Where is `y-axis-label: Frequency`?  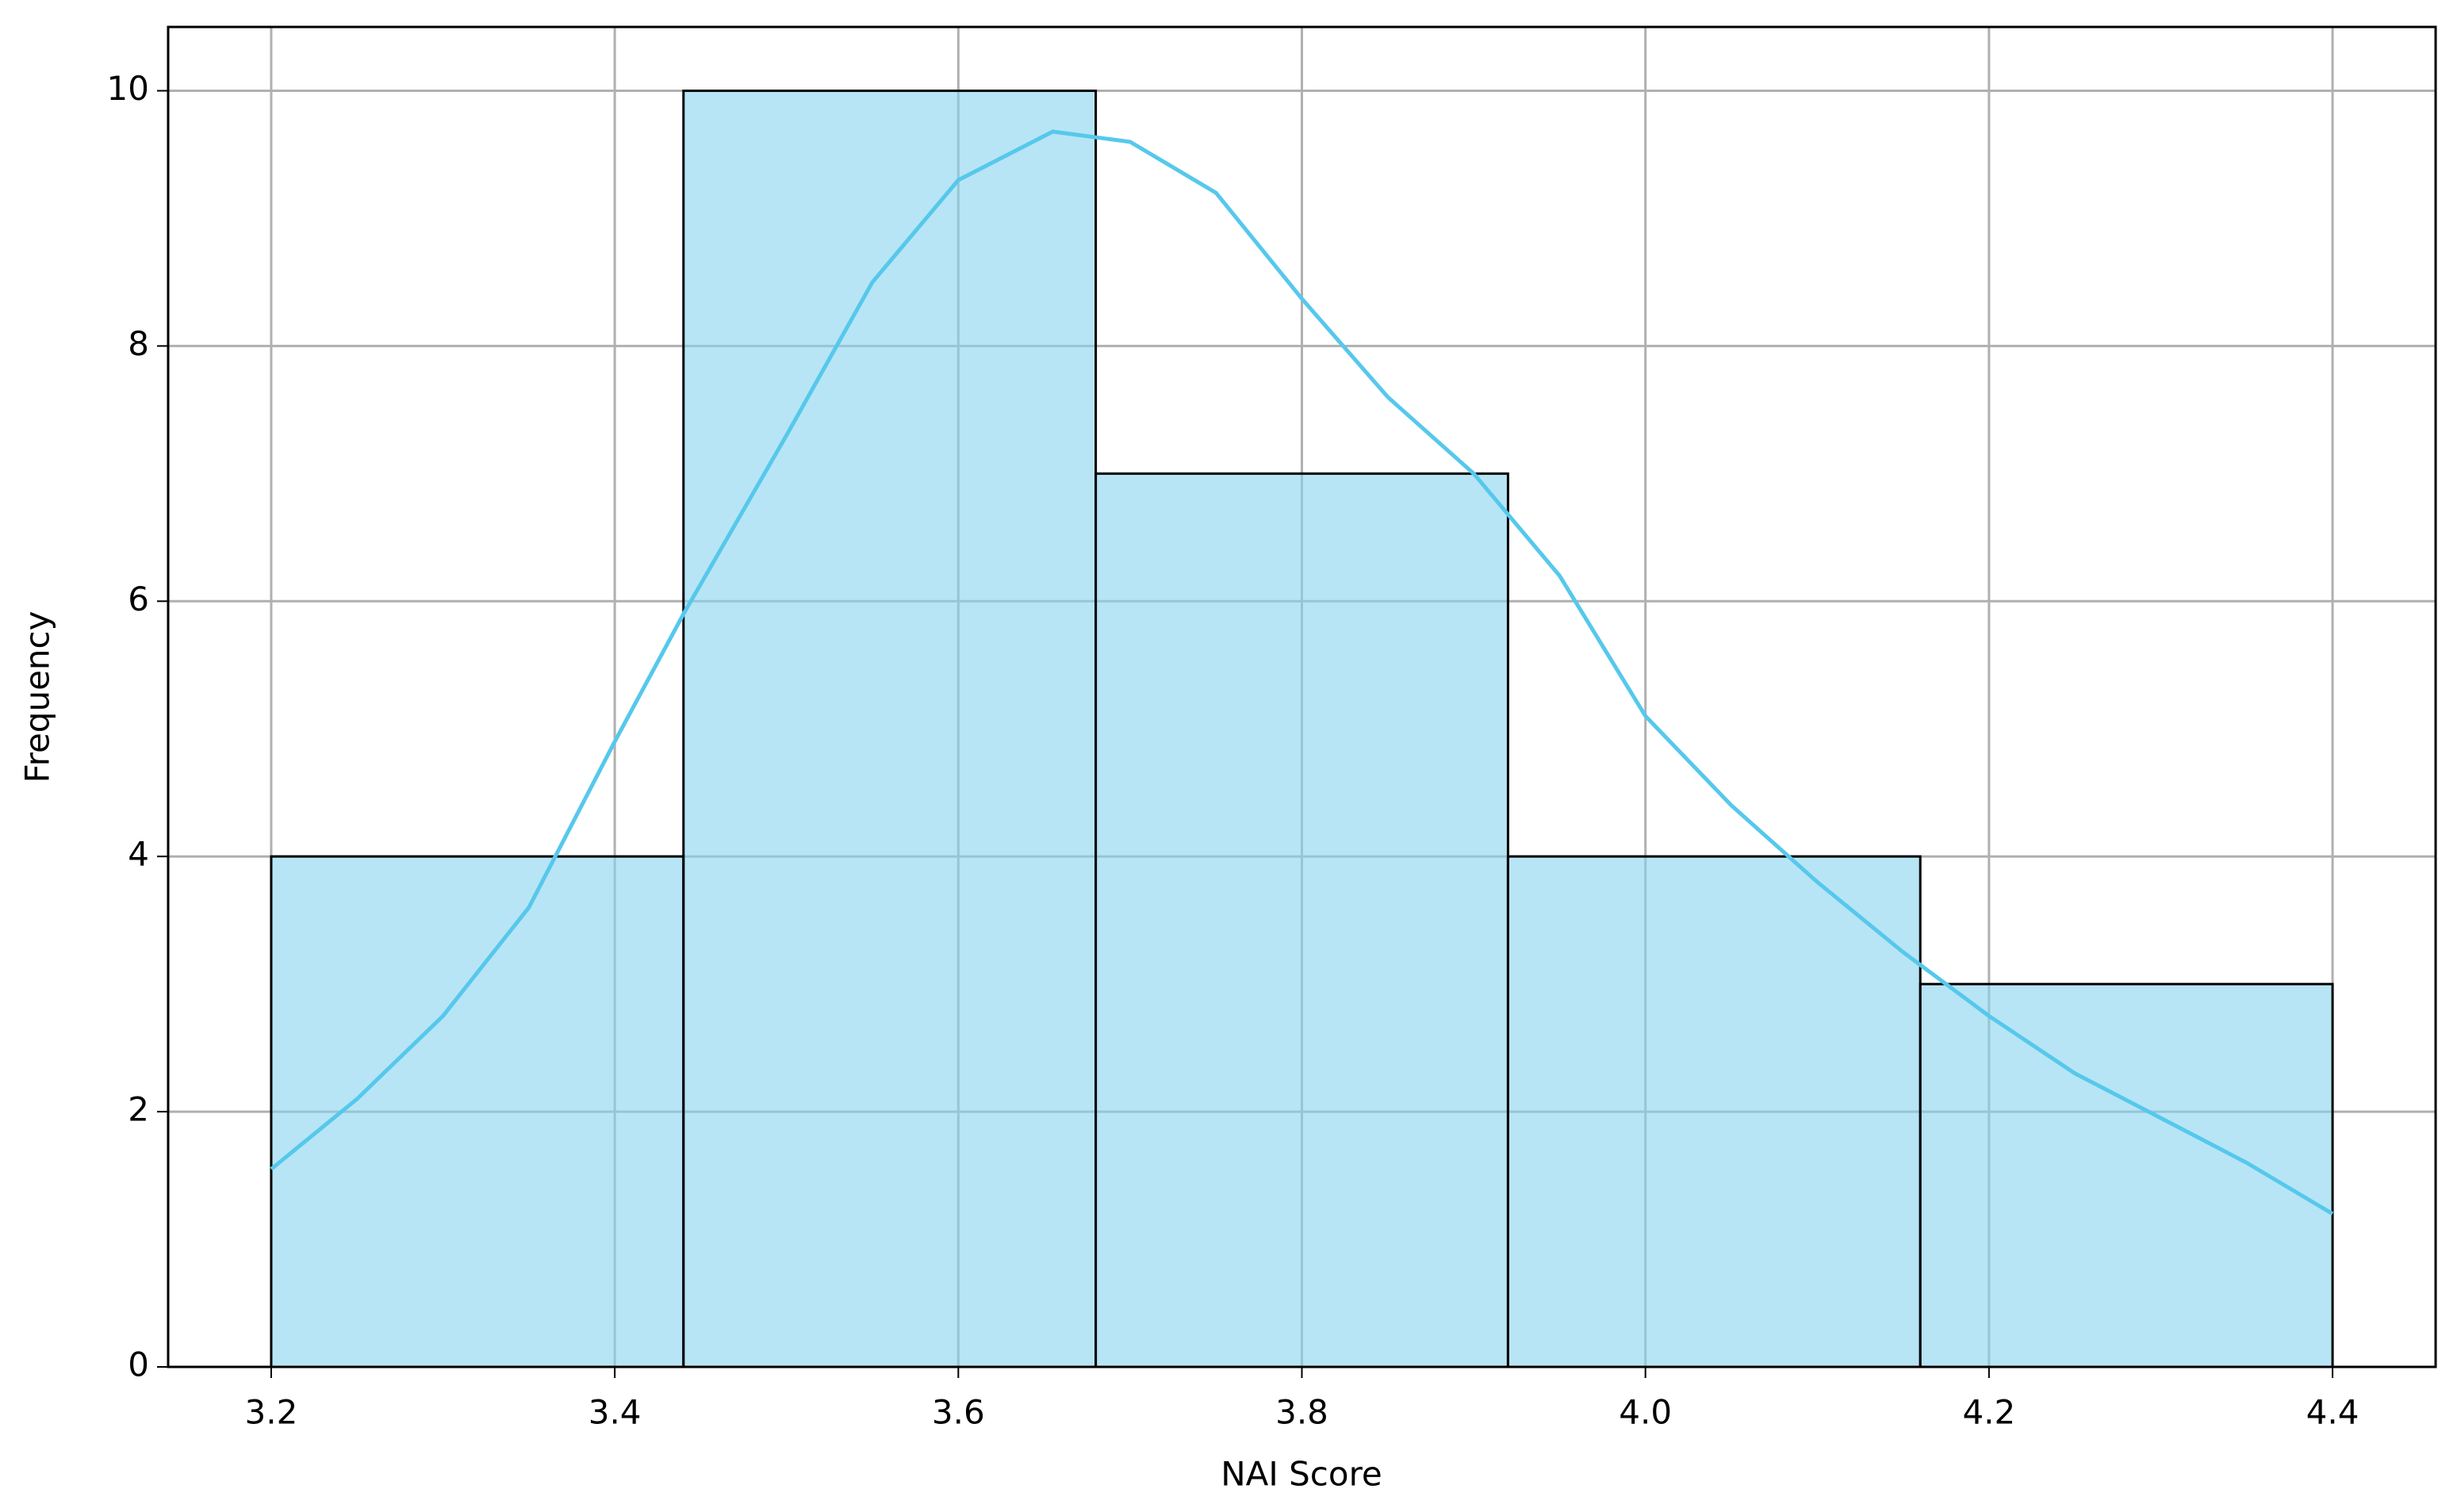
y-axis-label: Frequency is located at coordinates (38, 697).